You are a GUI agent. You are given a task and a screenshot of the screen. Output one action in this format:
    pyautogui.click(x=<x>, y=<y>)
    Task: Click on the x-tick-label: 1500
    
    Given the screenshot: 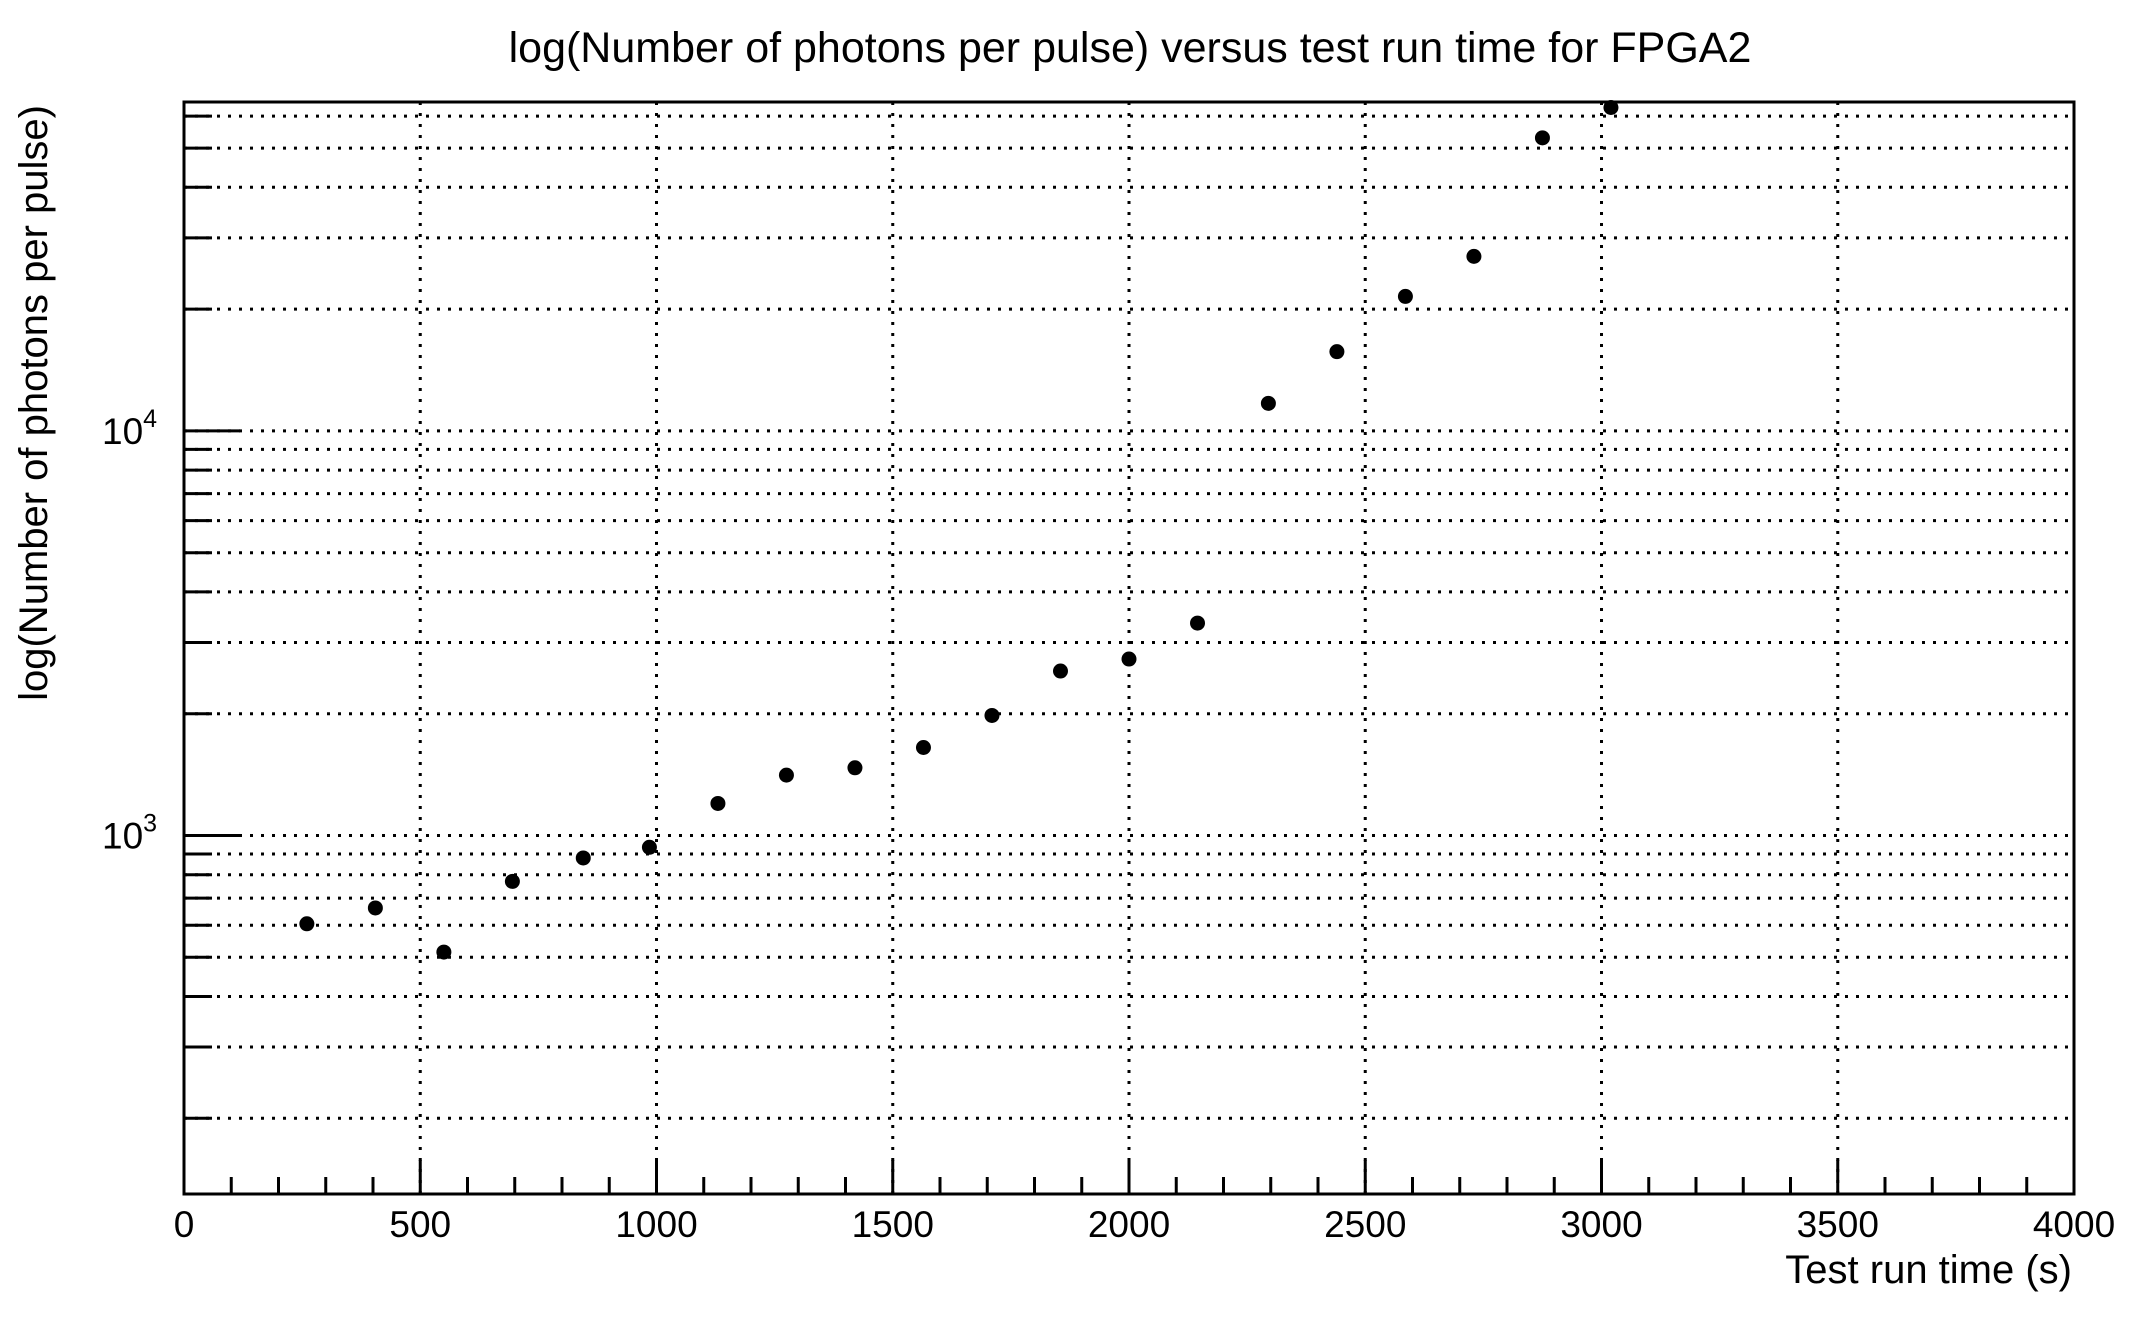 What is the action you would take?
    pyautogui.click(x=893, y=1224)
    